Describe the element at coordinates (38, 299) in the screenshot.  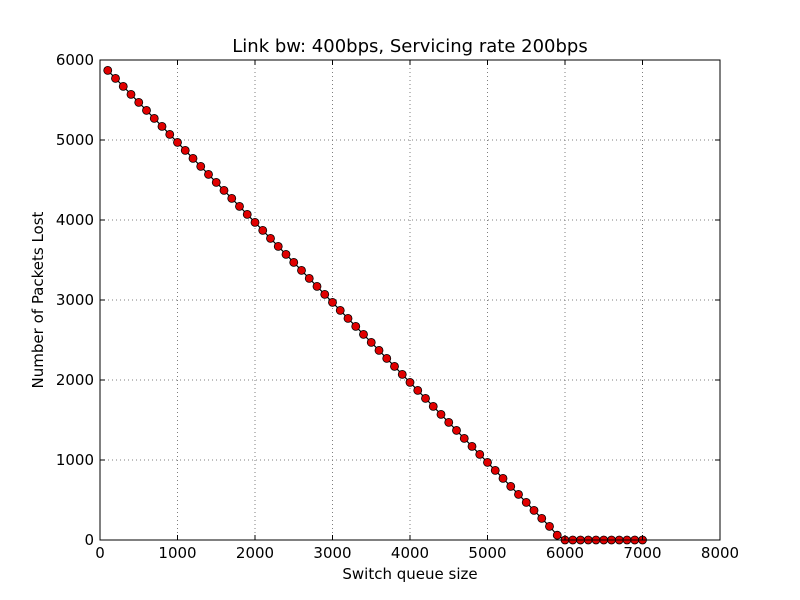
I see `y-axis-label: Number of Packets Lost` at that location.